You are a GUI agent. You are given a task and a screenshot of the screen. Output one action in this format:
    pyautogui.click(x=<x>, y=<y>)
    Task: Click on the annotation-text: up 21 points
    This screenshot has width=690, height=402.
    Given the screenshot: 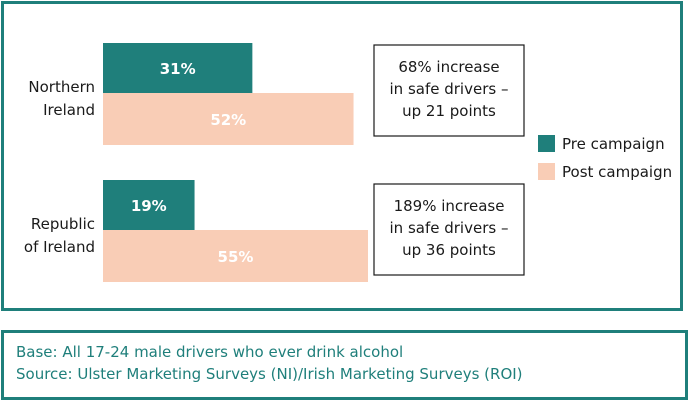 What is the action you would take?
    pyautogui.click(x=449, y=111)
    